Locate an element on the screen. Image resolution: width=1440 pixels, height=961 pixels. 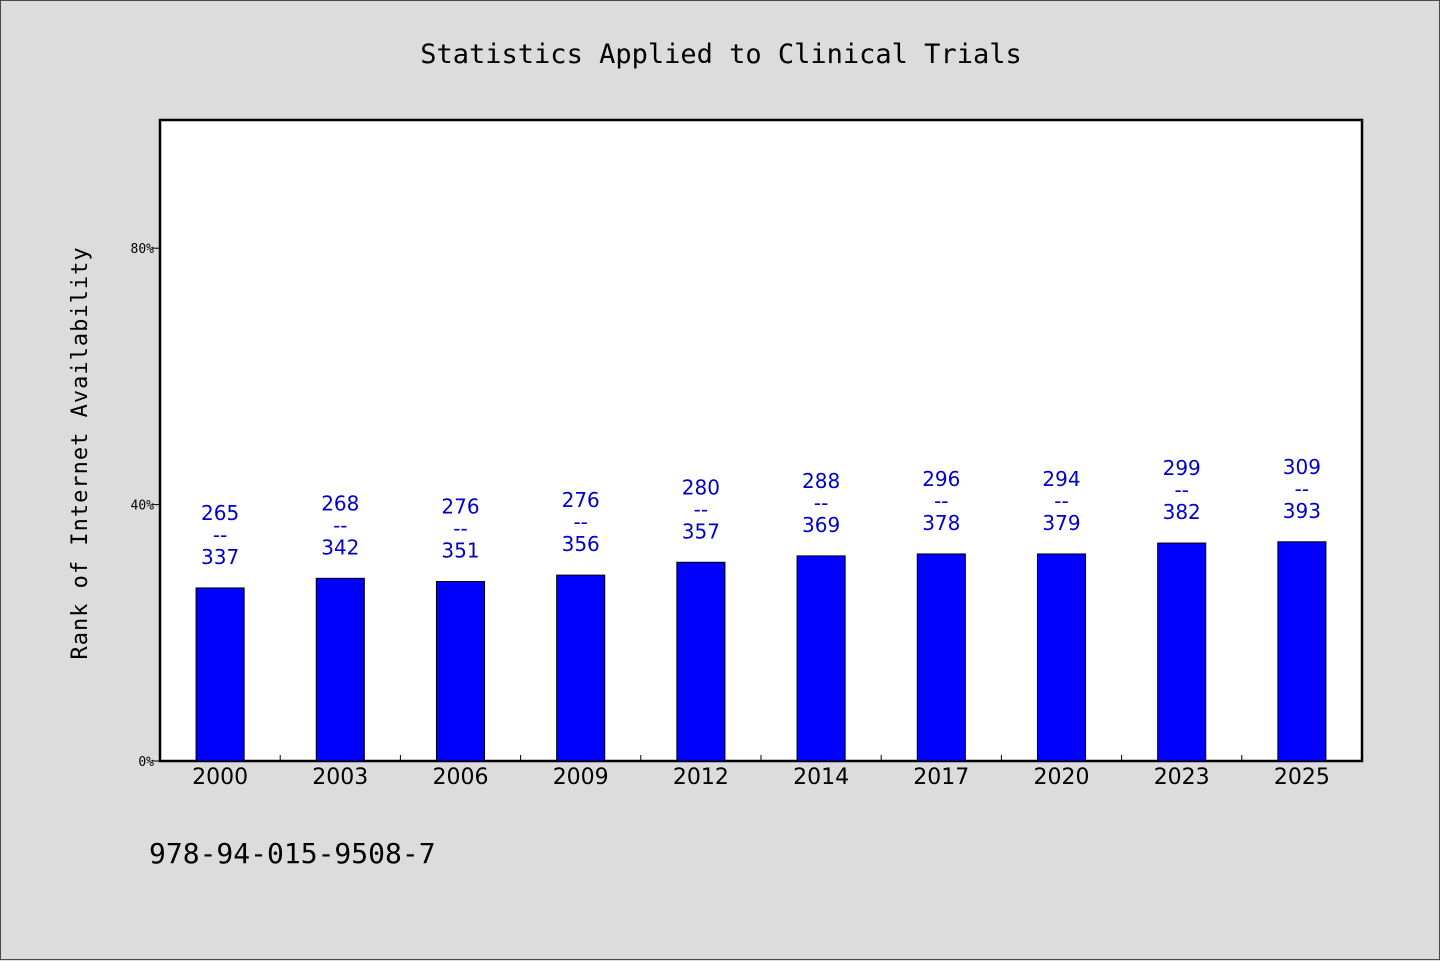
data-label: 288 is located at coordinates (821, 481).